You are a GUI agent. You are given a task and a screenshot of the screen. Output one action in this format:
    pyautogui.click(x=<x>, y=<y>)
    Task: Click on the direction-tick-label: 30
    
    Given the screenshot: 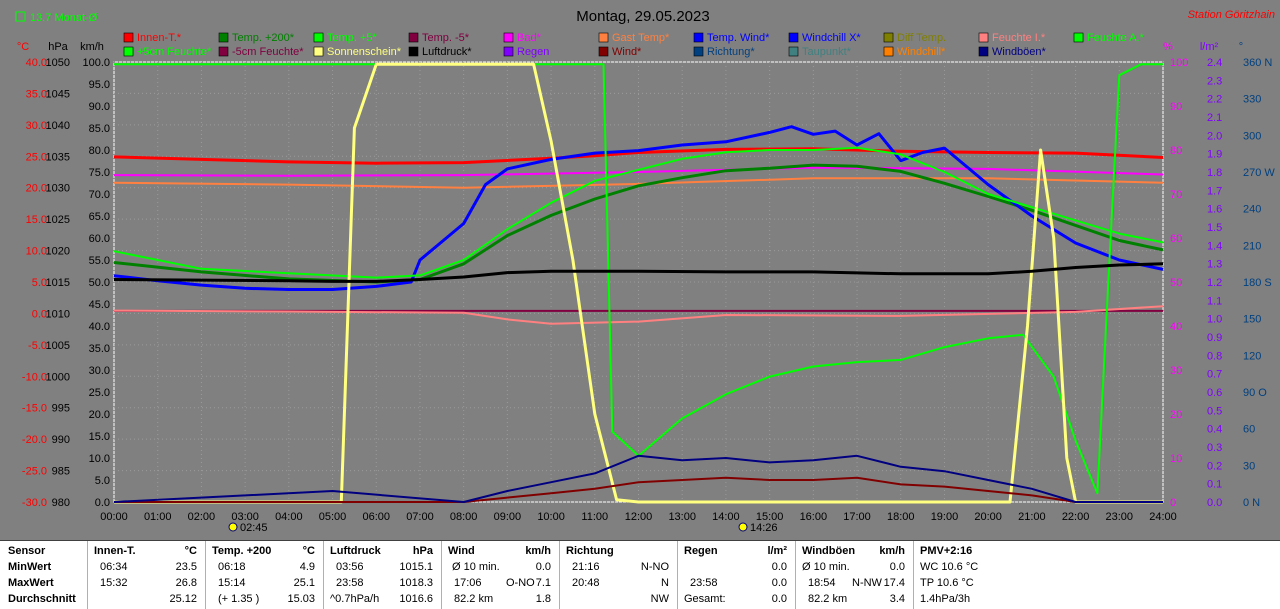 What is the action you would take?
    pyautogui.click(x=1249, y=466)
    